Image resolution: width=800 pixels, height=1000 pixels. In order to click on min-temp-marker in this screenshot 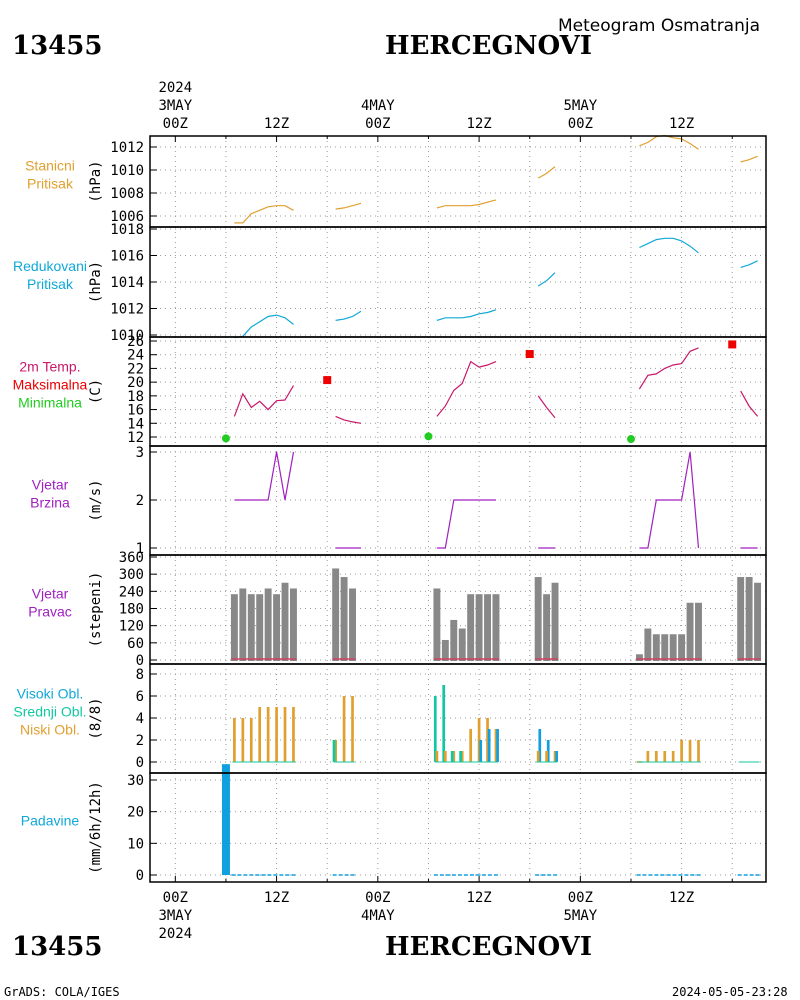, I will do `click(225, 438)`.